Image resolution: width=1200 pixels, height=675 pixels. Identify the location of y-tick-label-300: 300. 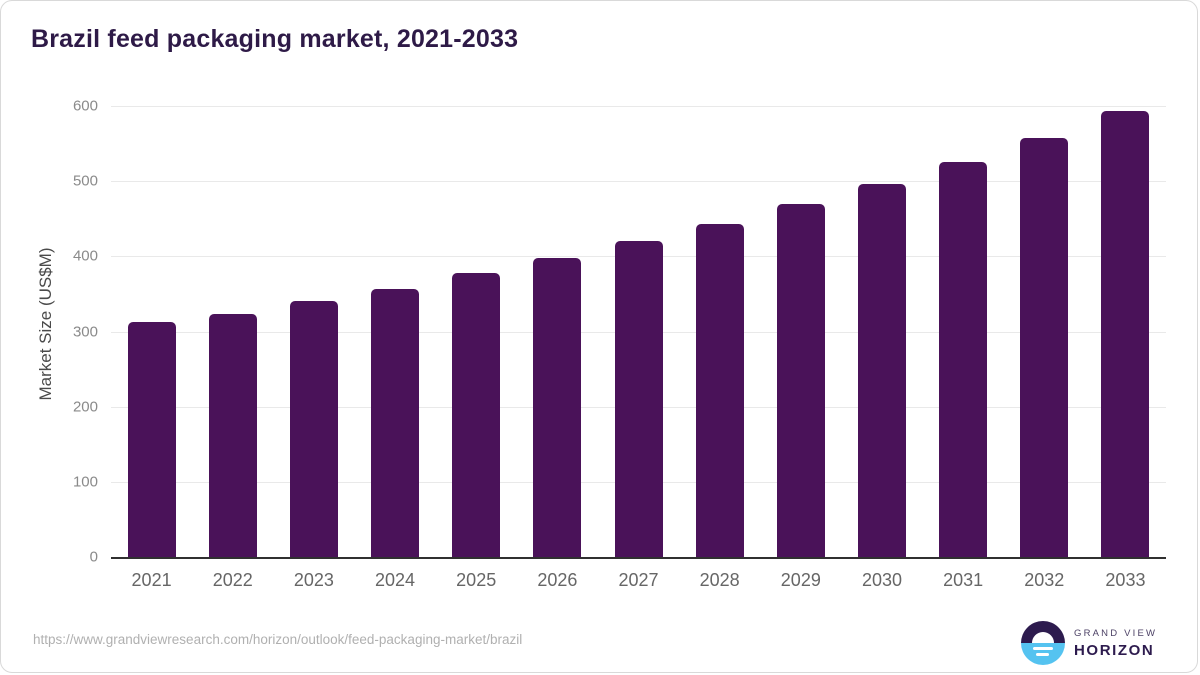
(85, 331).